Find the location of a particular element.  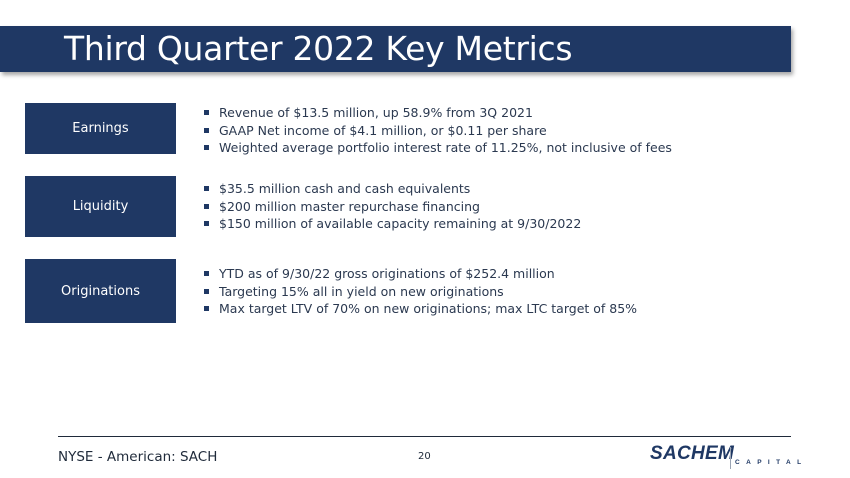

ticker-label: NYSE - American: SACH is located at coordinates (138, 457).